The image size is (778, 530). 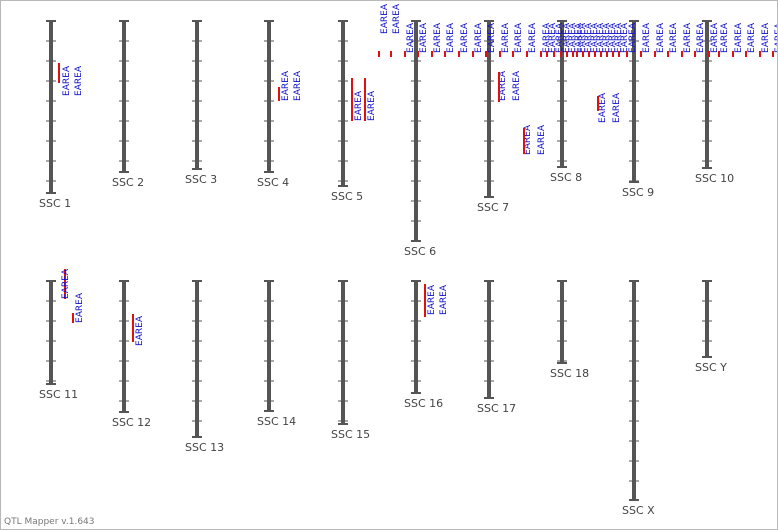 What do you see at coordinates (638, 192) in the screenshot?
I see `chromosome-label: SSC 9` at bounding box center [638, 192].